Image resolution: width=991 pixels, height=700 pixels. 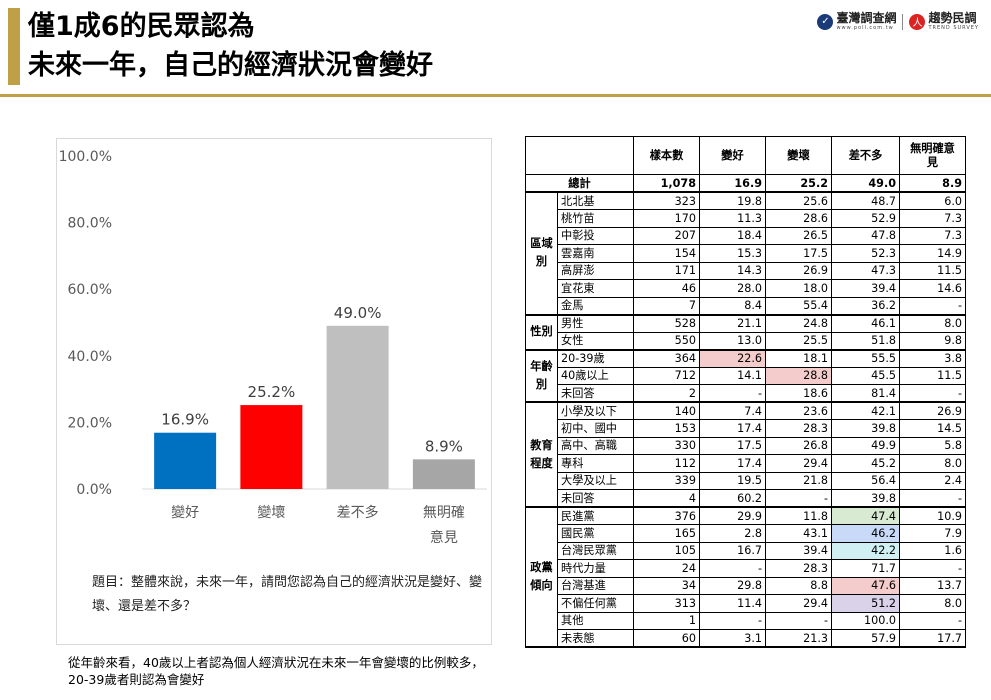 I want to click on row-label: 20-39歲, so click(x=595, y=358).